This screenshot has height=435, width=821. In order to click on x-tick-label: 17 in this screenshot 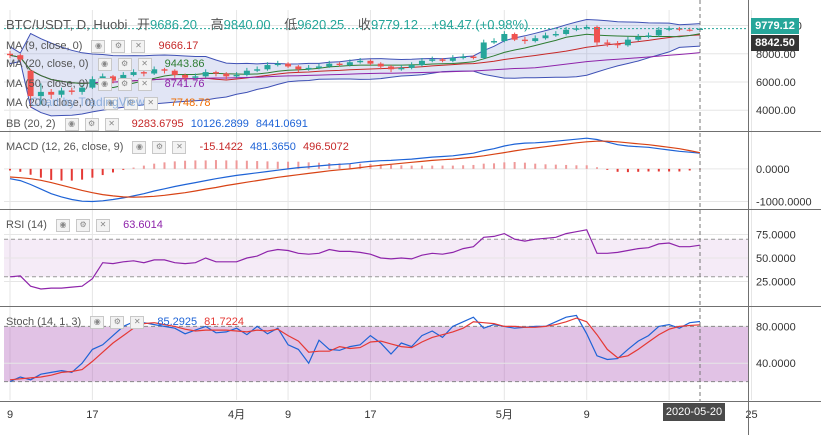, I will do `click(92, 415)`.